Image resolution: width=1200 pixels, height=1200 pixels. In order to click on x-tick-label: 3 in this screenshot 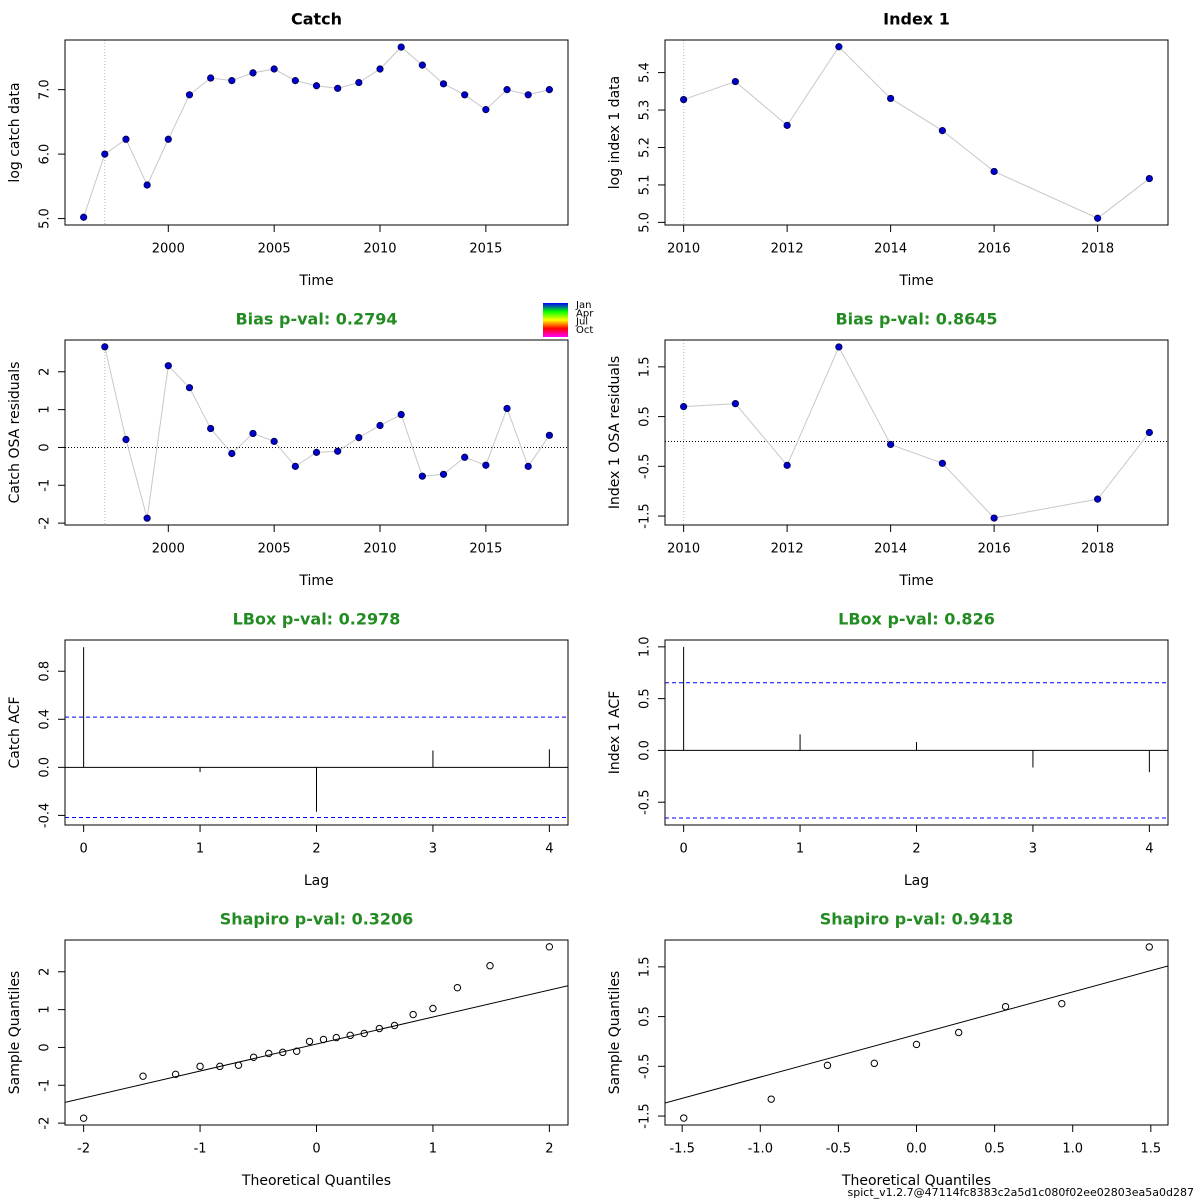, I will do `click(1033, 849)`.